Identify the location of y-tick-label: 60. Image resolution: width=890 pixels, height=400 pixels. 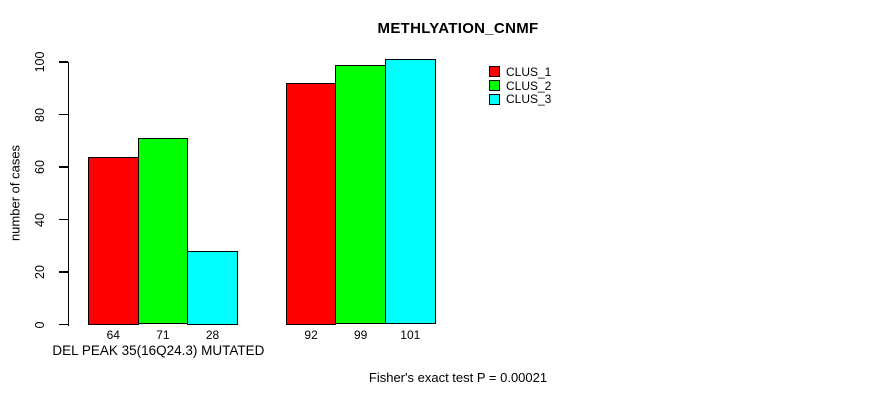
(40, 167).